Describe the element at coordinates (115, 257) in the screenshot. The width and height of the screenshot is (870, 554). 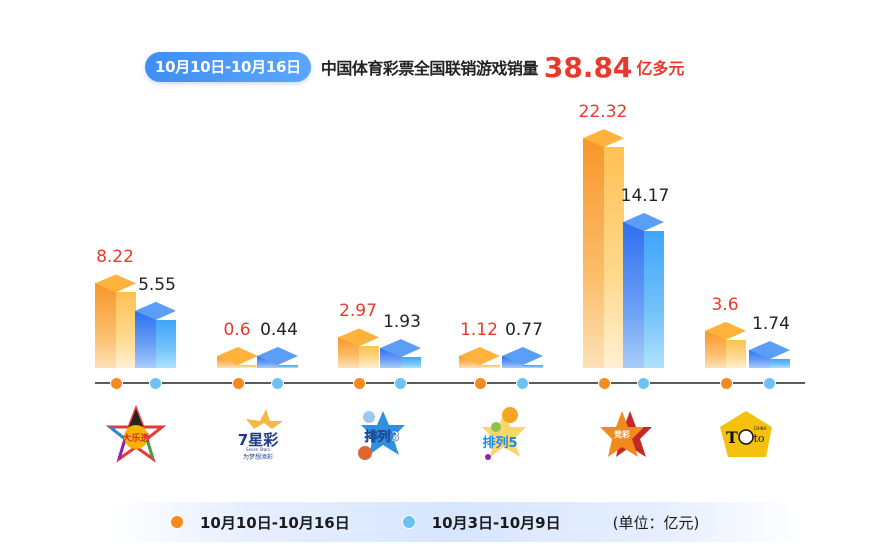
I see `value-label-current: 8.22` at that location.